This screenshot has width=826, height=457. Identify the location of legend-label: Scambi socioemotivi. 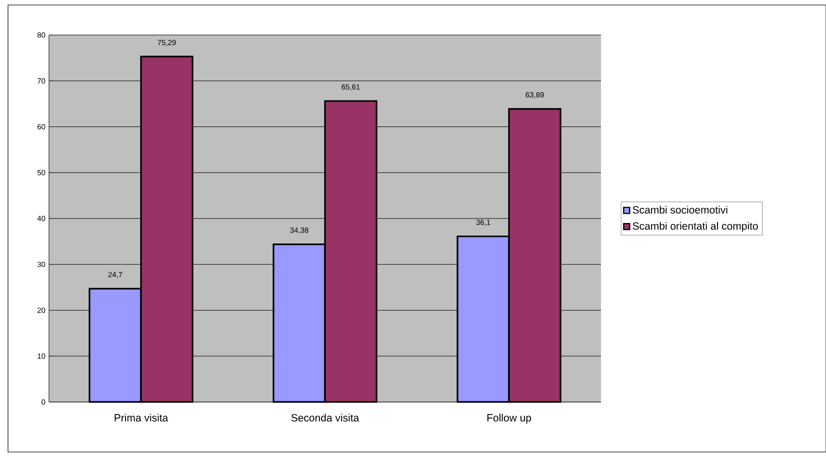
(680, 210).